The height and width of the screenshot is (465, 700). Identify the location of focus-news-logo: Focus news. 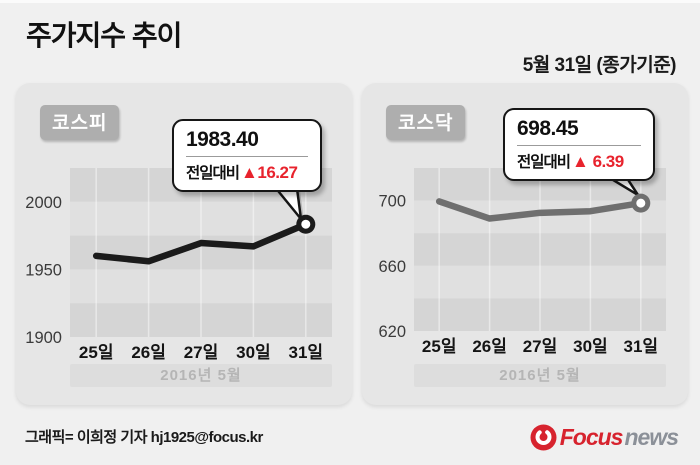
(604, 437).